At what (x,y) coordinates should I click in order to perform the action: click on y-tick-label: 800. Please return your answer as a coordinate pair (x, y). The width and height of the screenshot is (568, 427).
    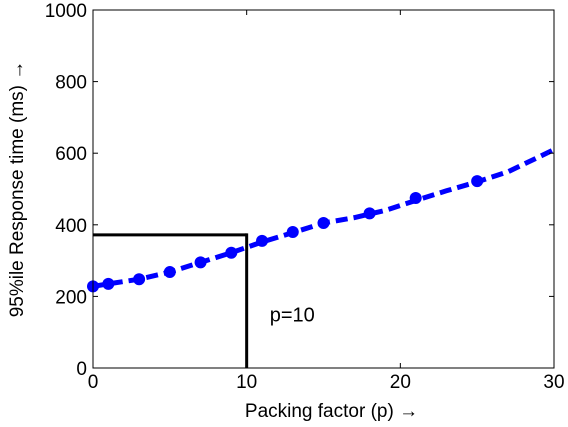
    Looking at the image, I should click on (71, 83).